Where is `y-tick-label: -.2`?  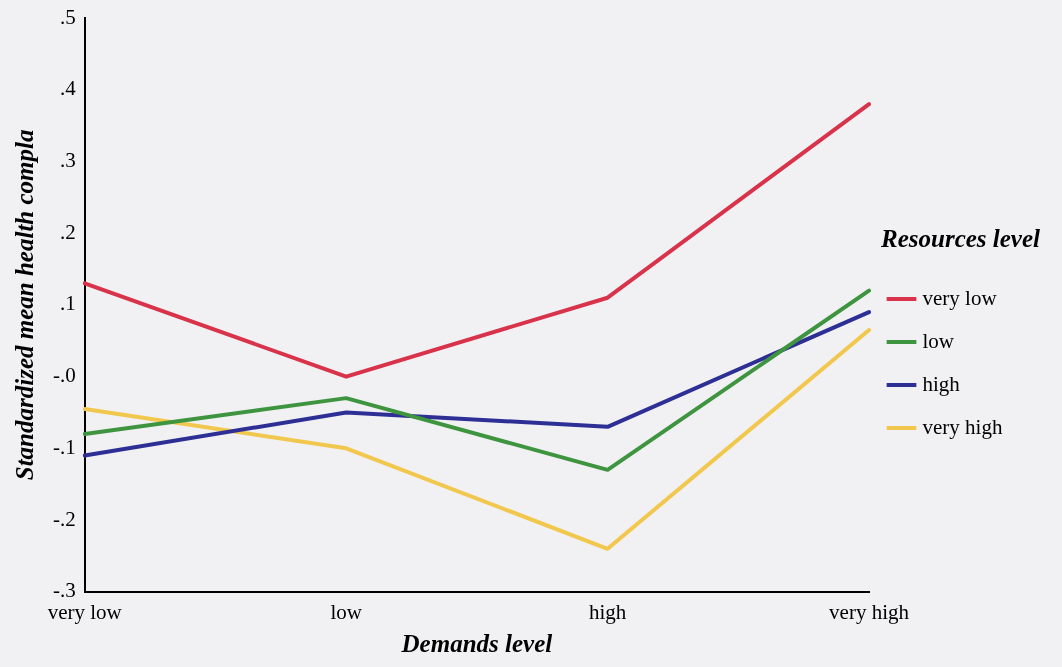 y-tick-label: -.2 is located at coordinates (64, 518).